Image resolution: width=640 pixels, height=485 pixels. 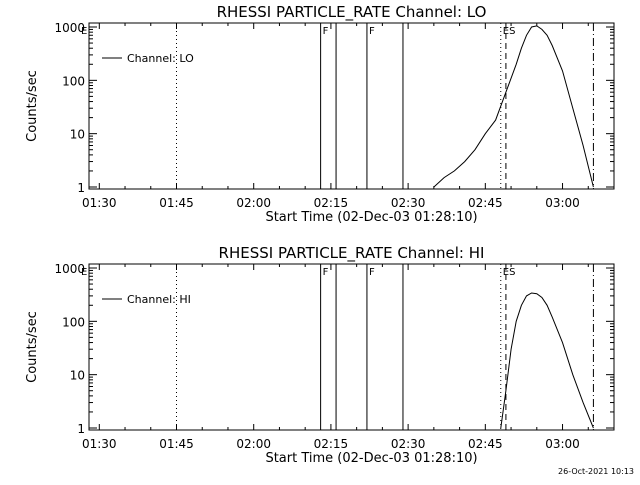 I want to click on legend-label: Channel: LO, so click(x=160, y=58).